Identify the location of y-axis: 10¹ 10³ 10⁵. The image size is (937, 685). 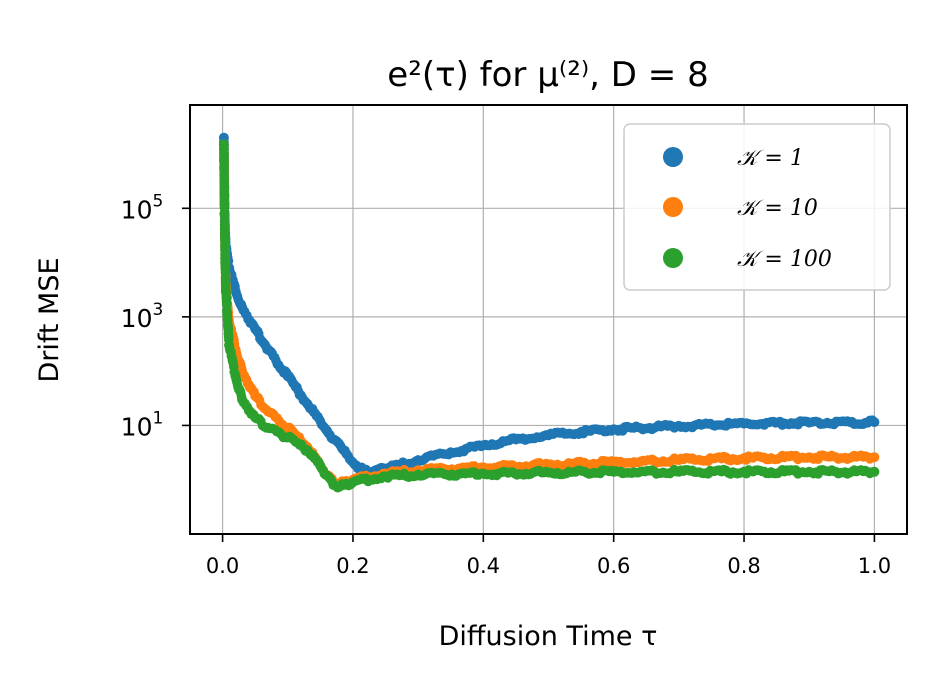
(155, 316).